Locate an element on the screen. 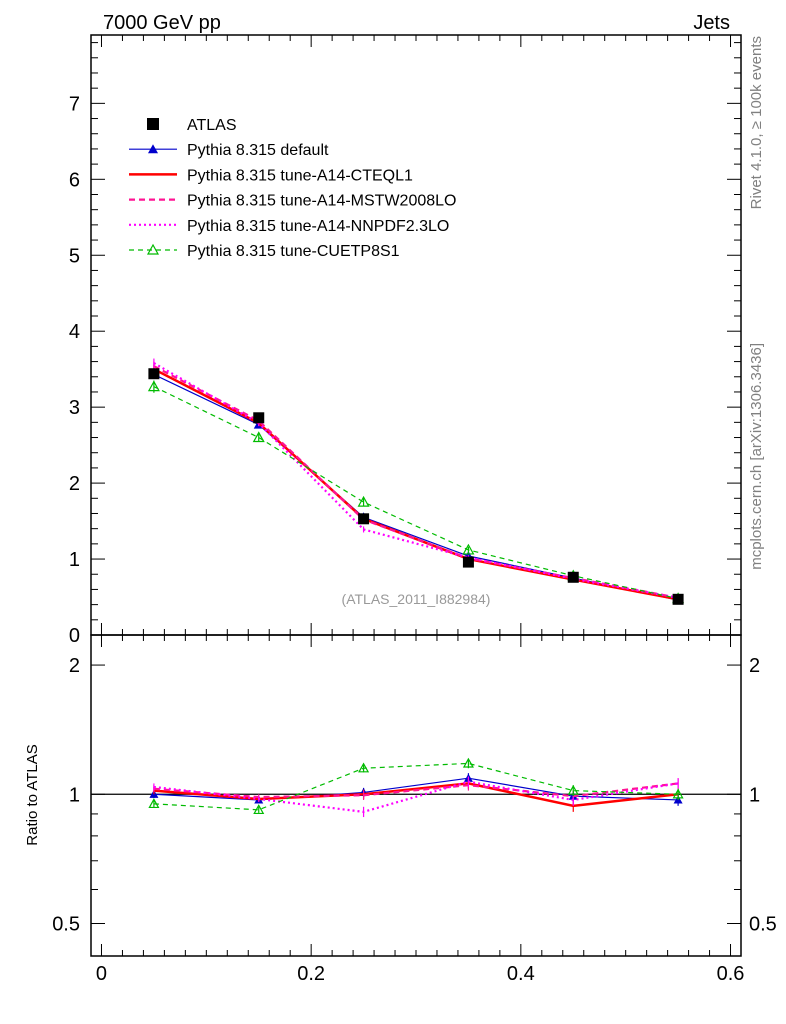 The width and height of the screenshot is (786, 1024). ratio-y-tick-label-right: 1 is located at coordinates (754, 795).